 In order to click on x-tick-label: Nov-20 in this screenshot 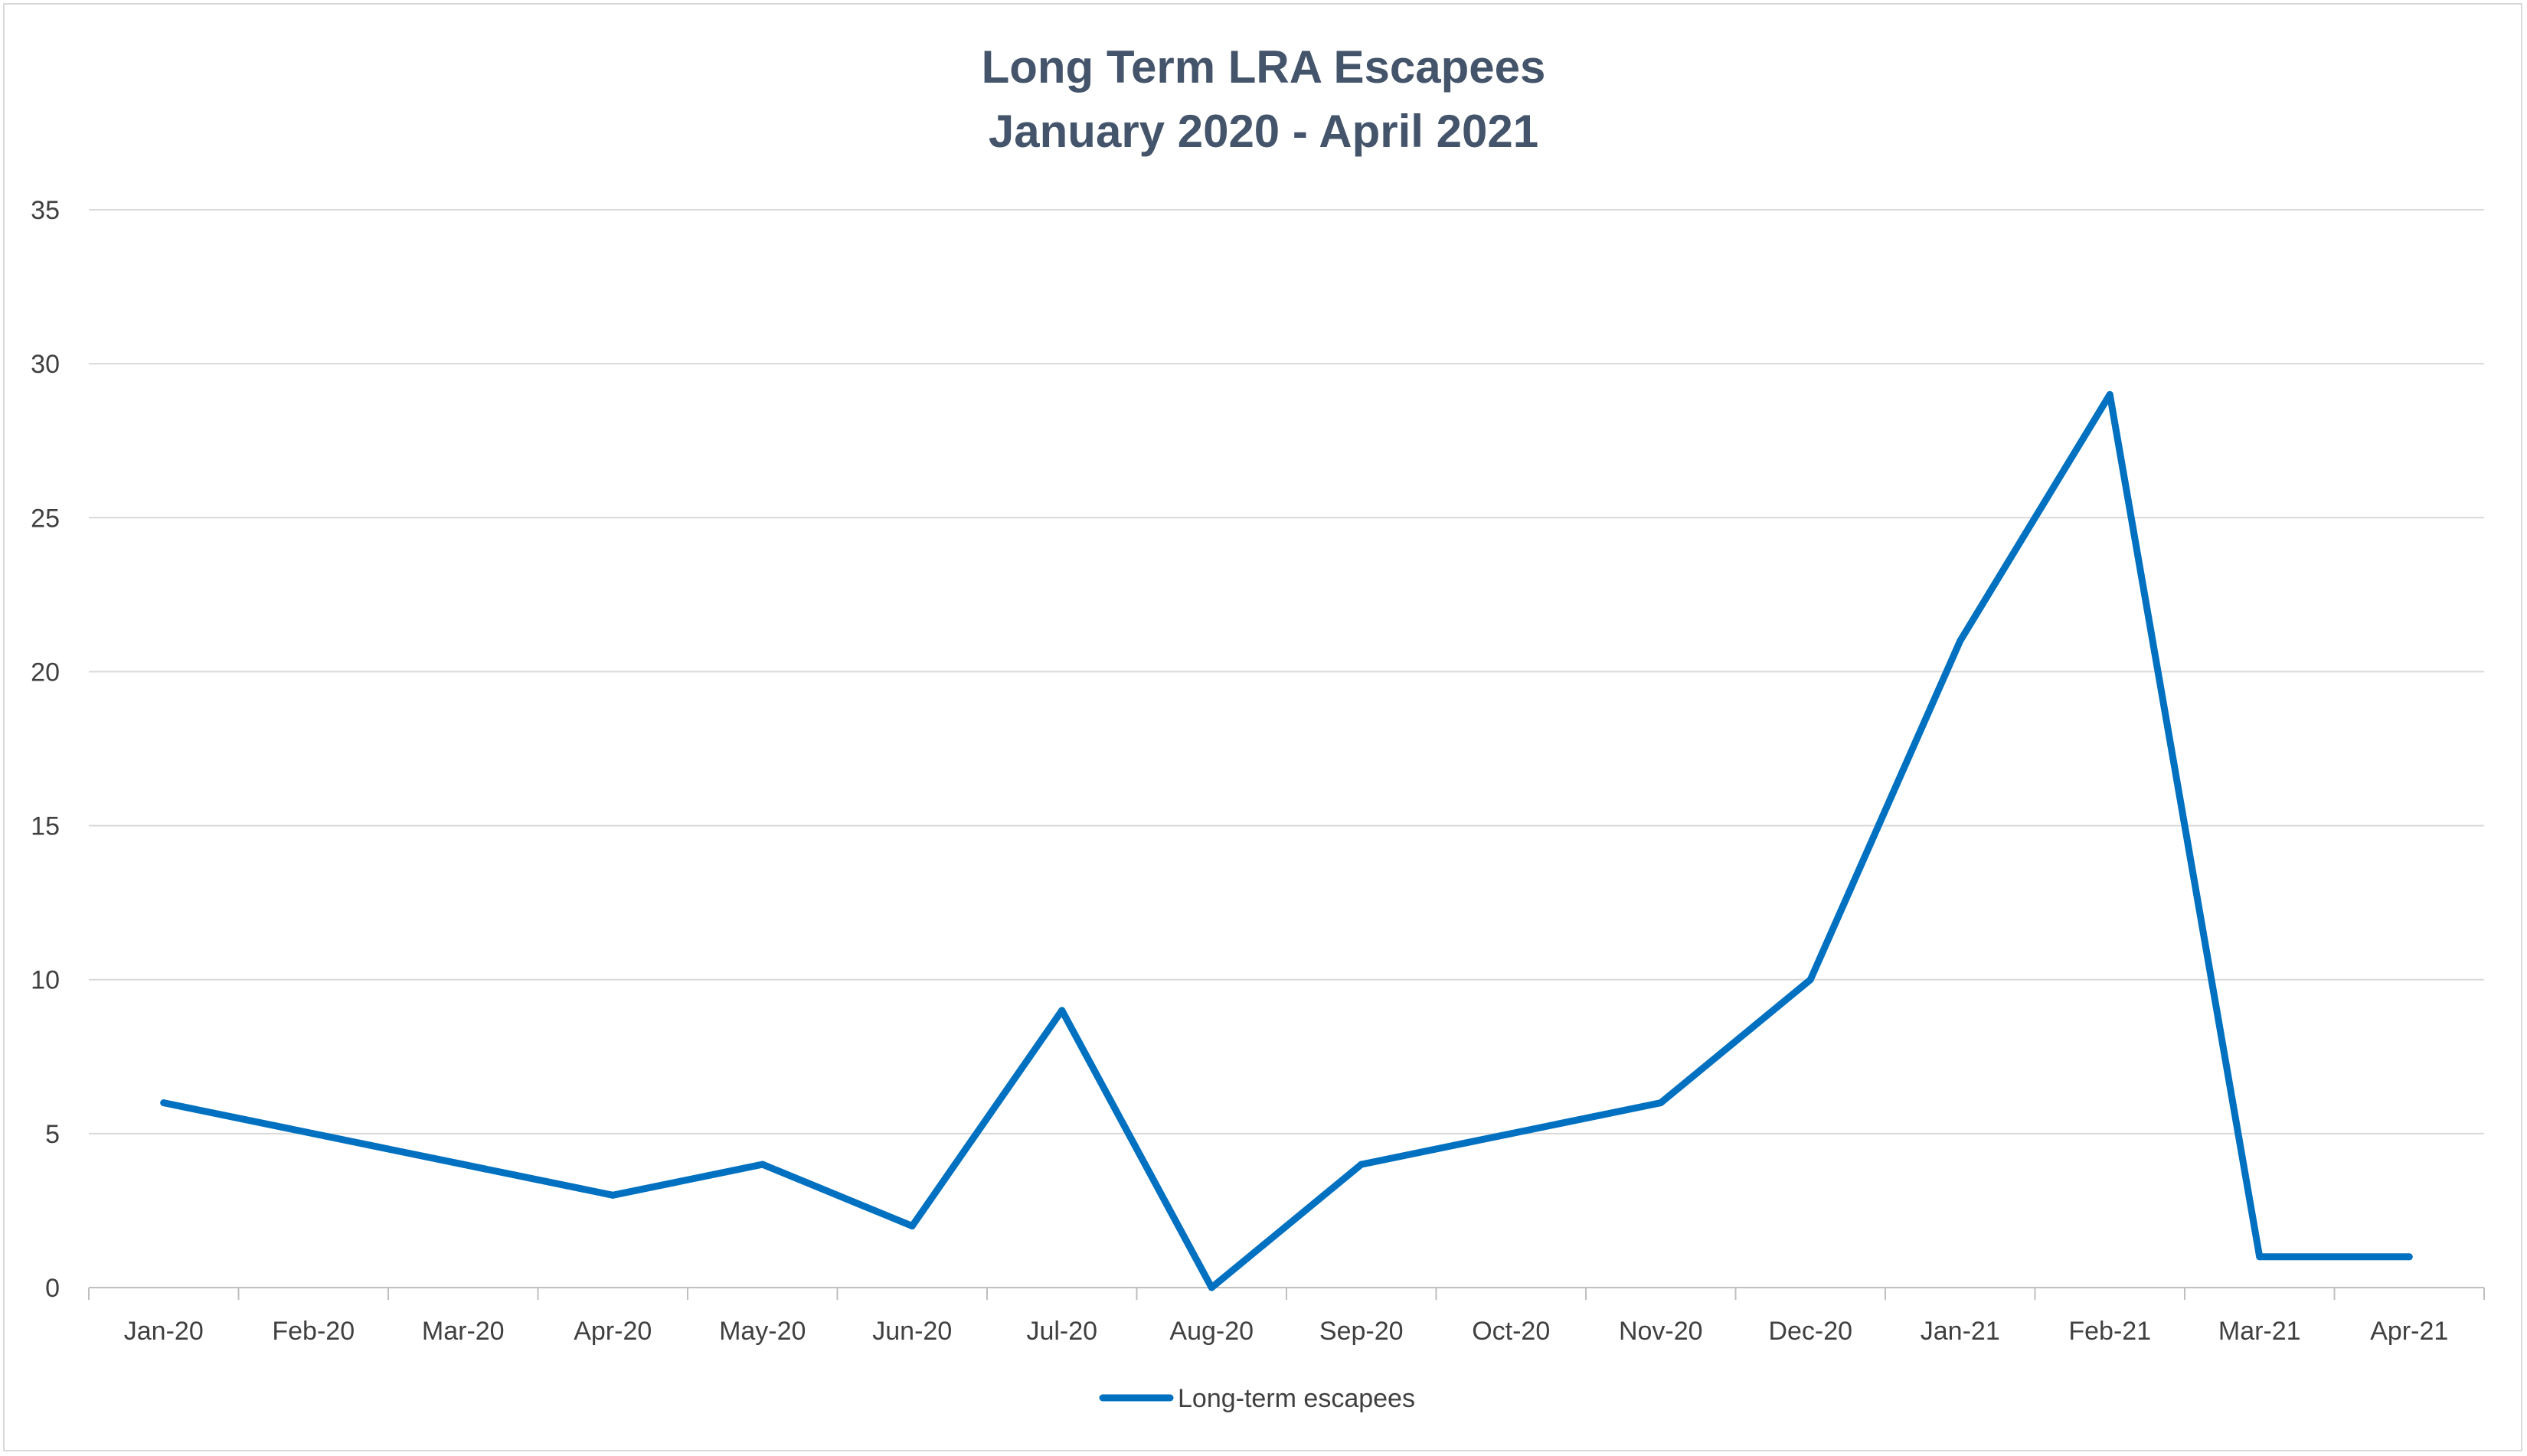, I will do `click(1661, 1331)`.